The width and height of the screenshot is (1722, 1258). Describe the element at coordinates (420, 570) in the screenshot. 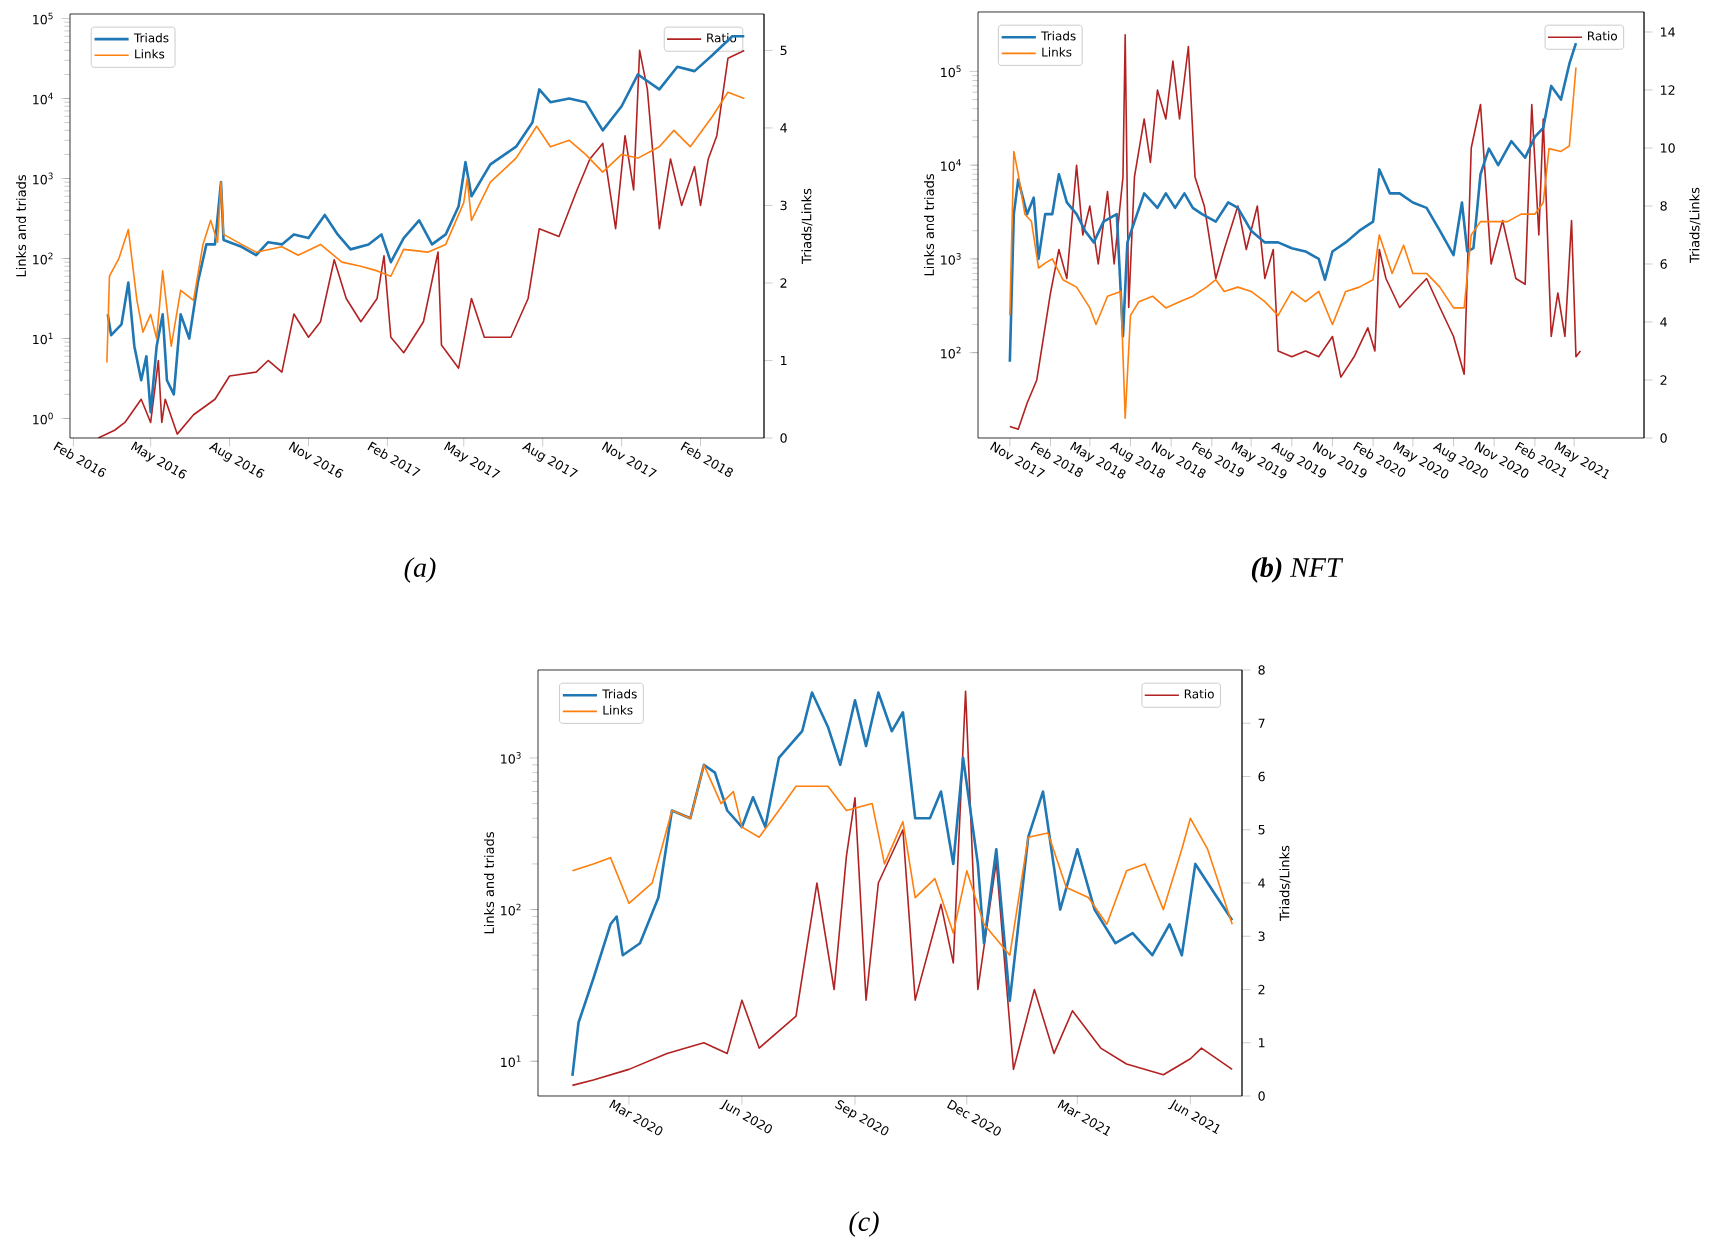

I see `text: (a)` at that location.